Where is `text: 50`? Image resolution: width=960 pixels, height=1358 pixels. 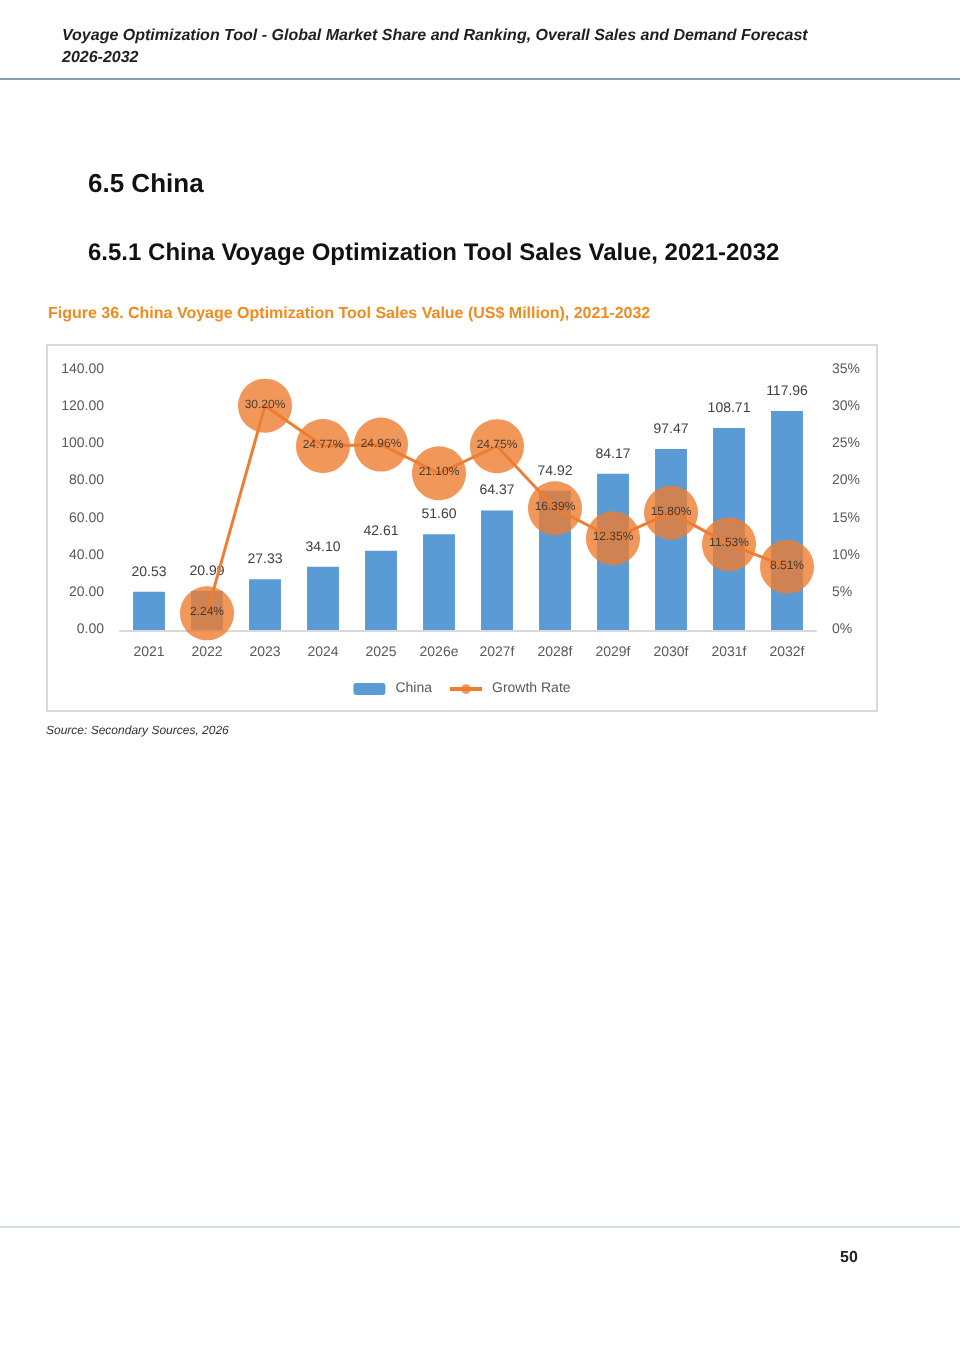 text: 50 is located at coordinates (849, 1257).